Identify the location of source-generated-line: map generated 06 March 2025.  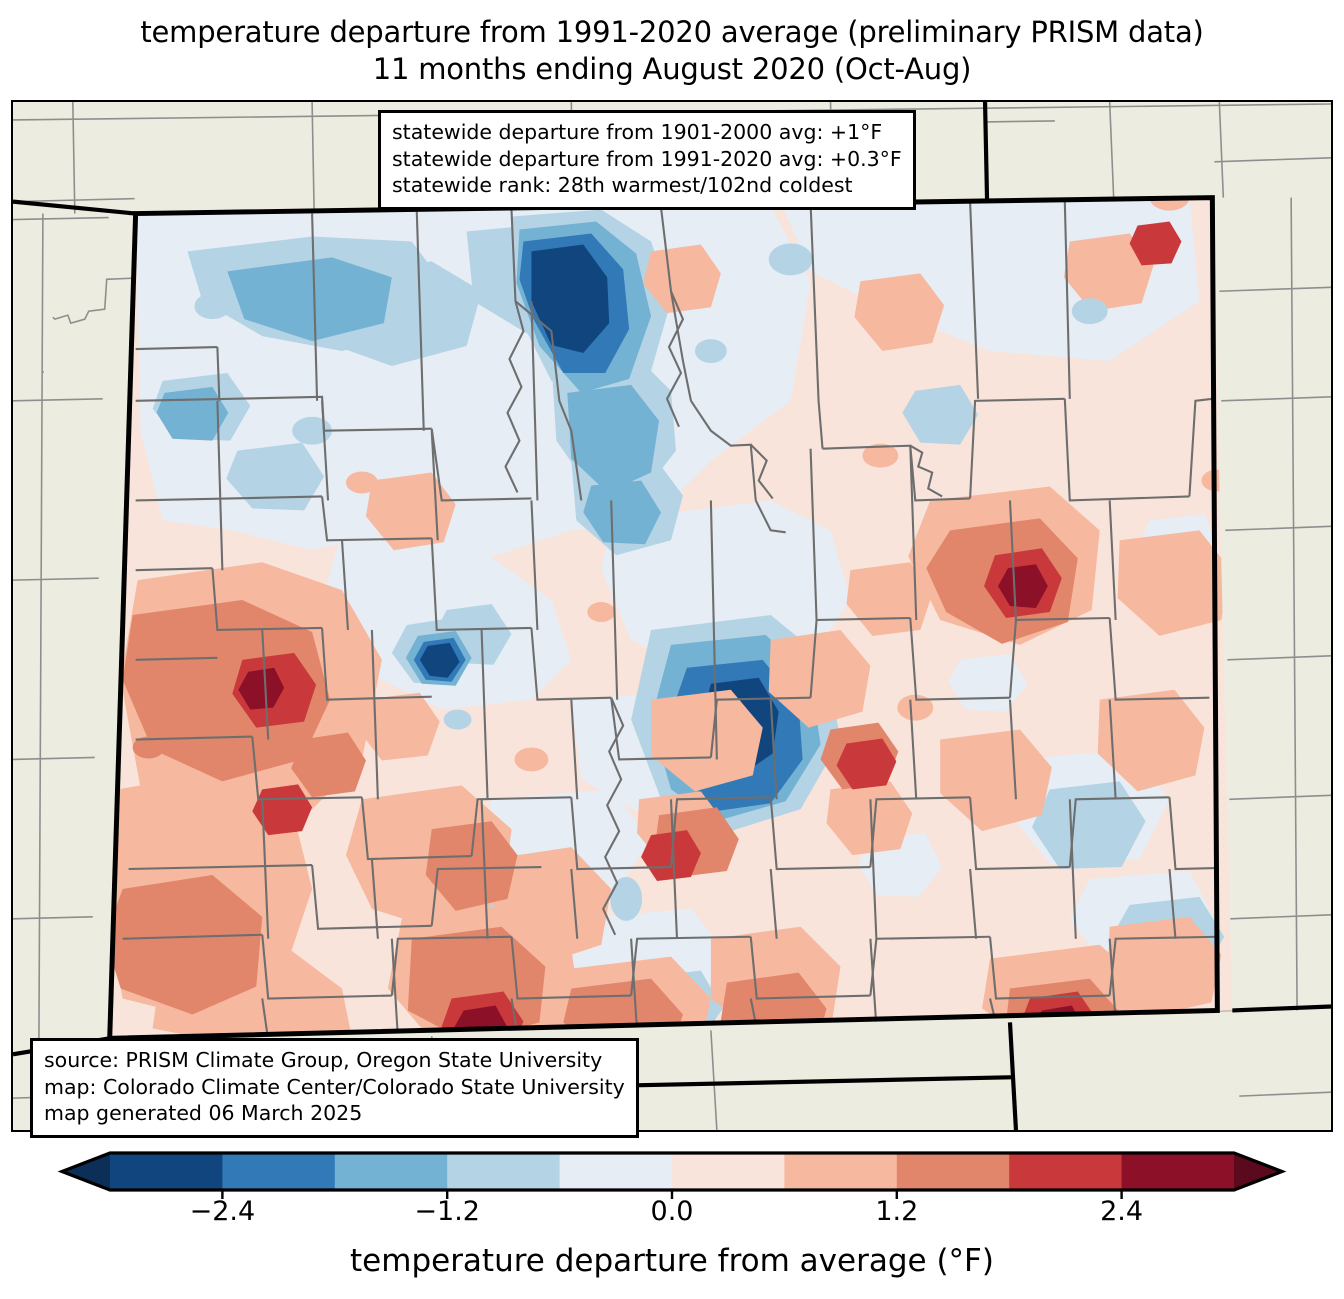
(203, 1113).